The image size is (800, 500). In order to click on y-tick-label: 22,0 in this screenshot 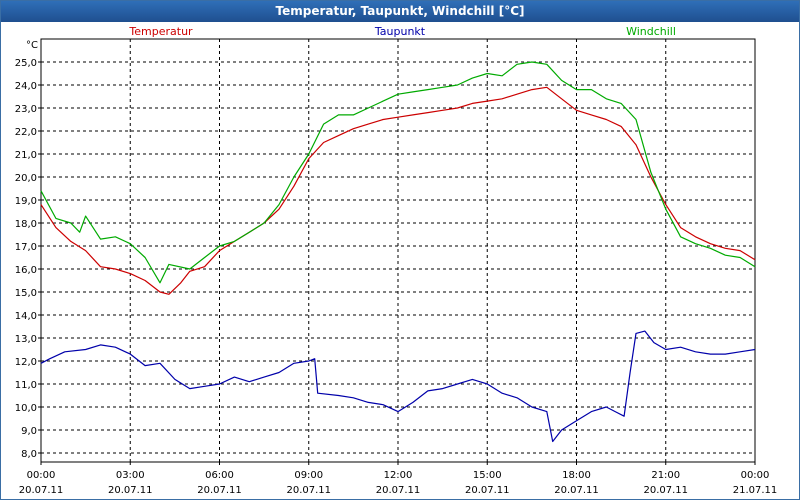, I will do `click(26, 132)`.